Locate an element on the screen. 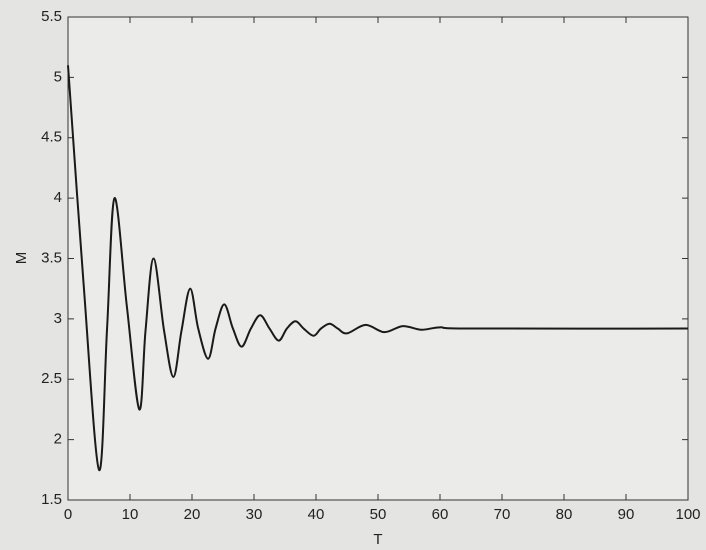 Image resolution: width=706 pixels, height=550 pixels. x-tick-label: 60 is located at coordinates (440, 514).